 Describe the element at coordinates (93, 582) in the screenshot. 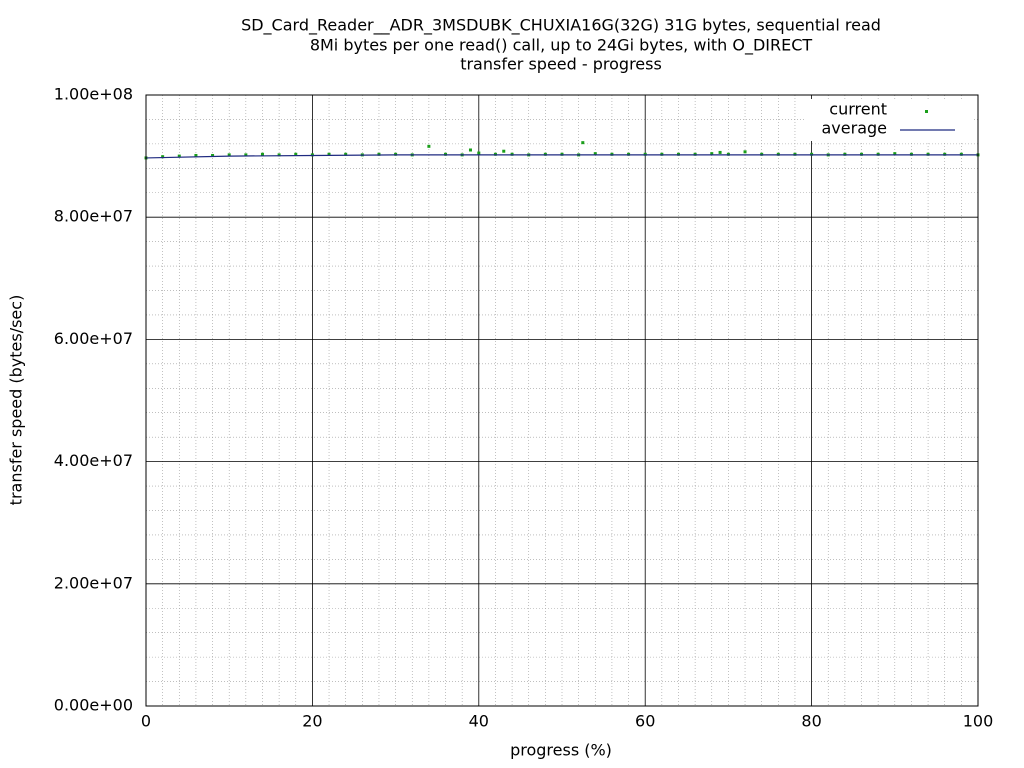

I see `y-tick-label: 2.00e+07` at that location.